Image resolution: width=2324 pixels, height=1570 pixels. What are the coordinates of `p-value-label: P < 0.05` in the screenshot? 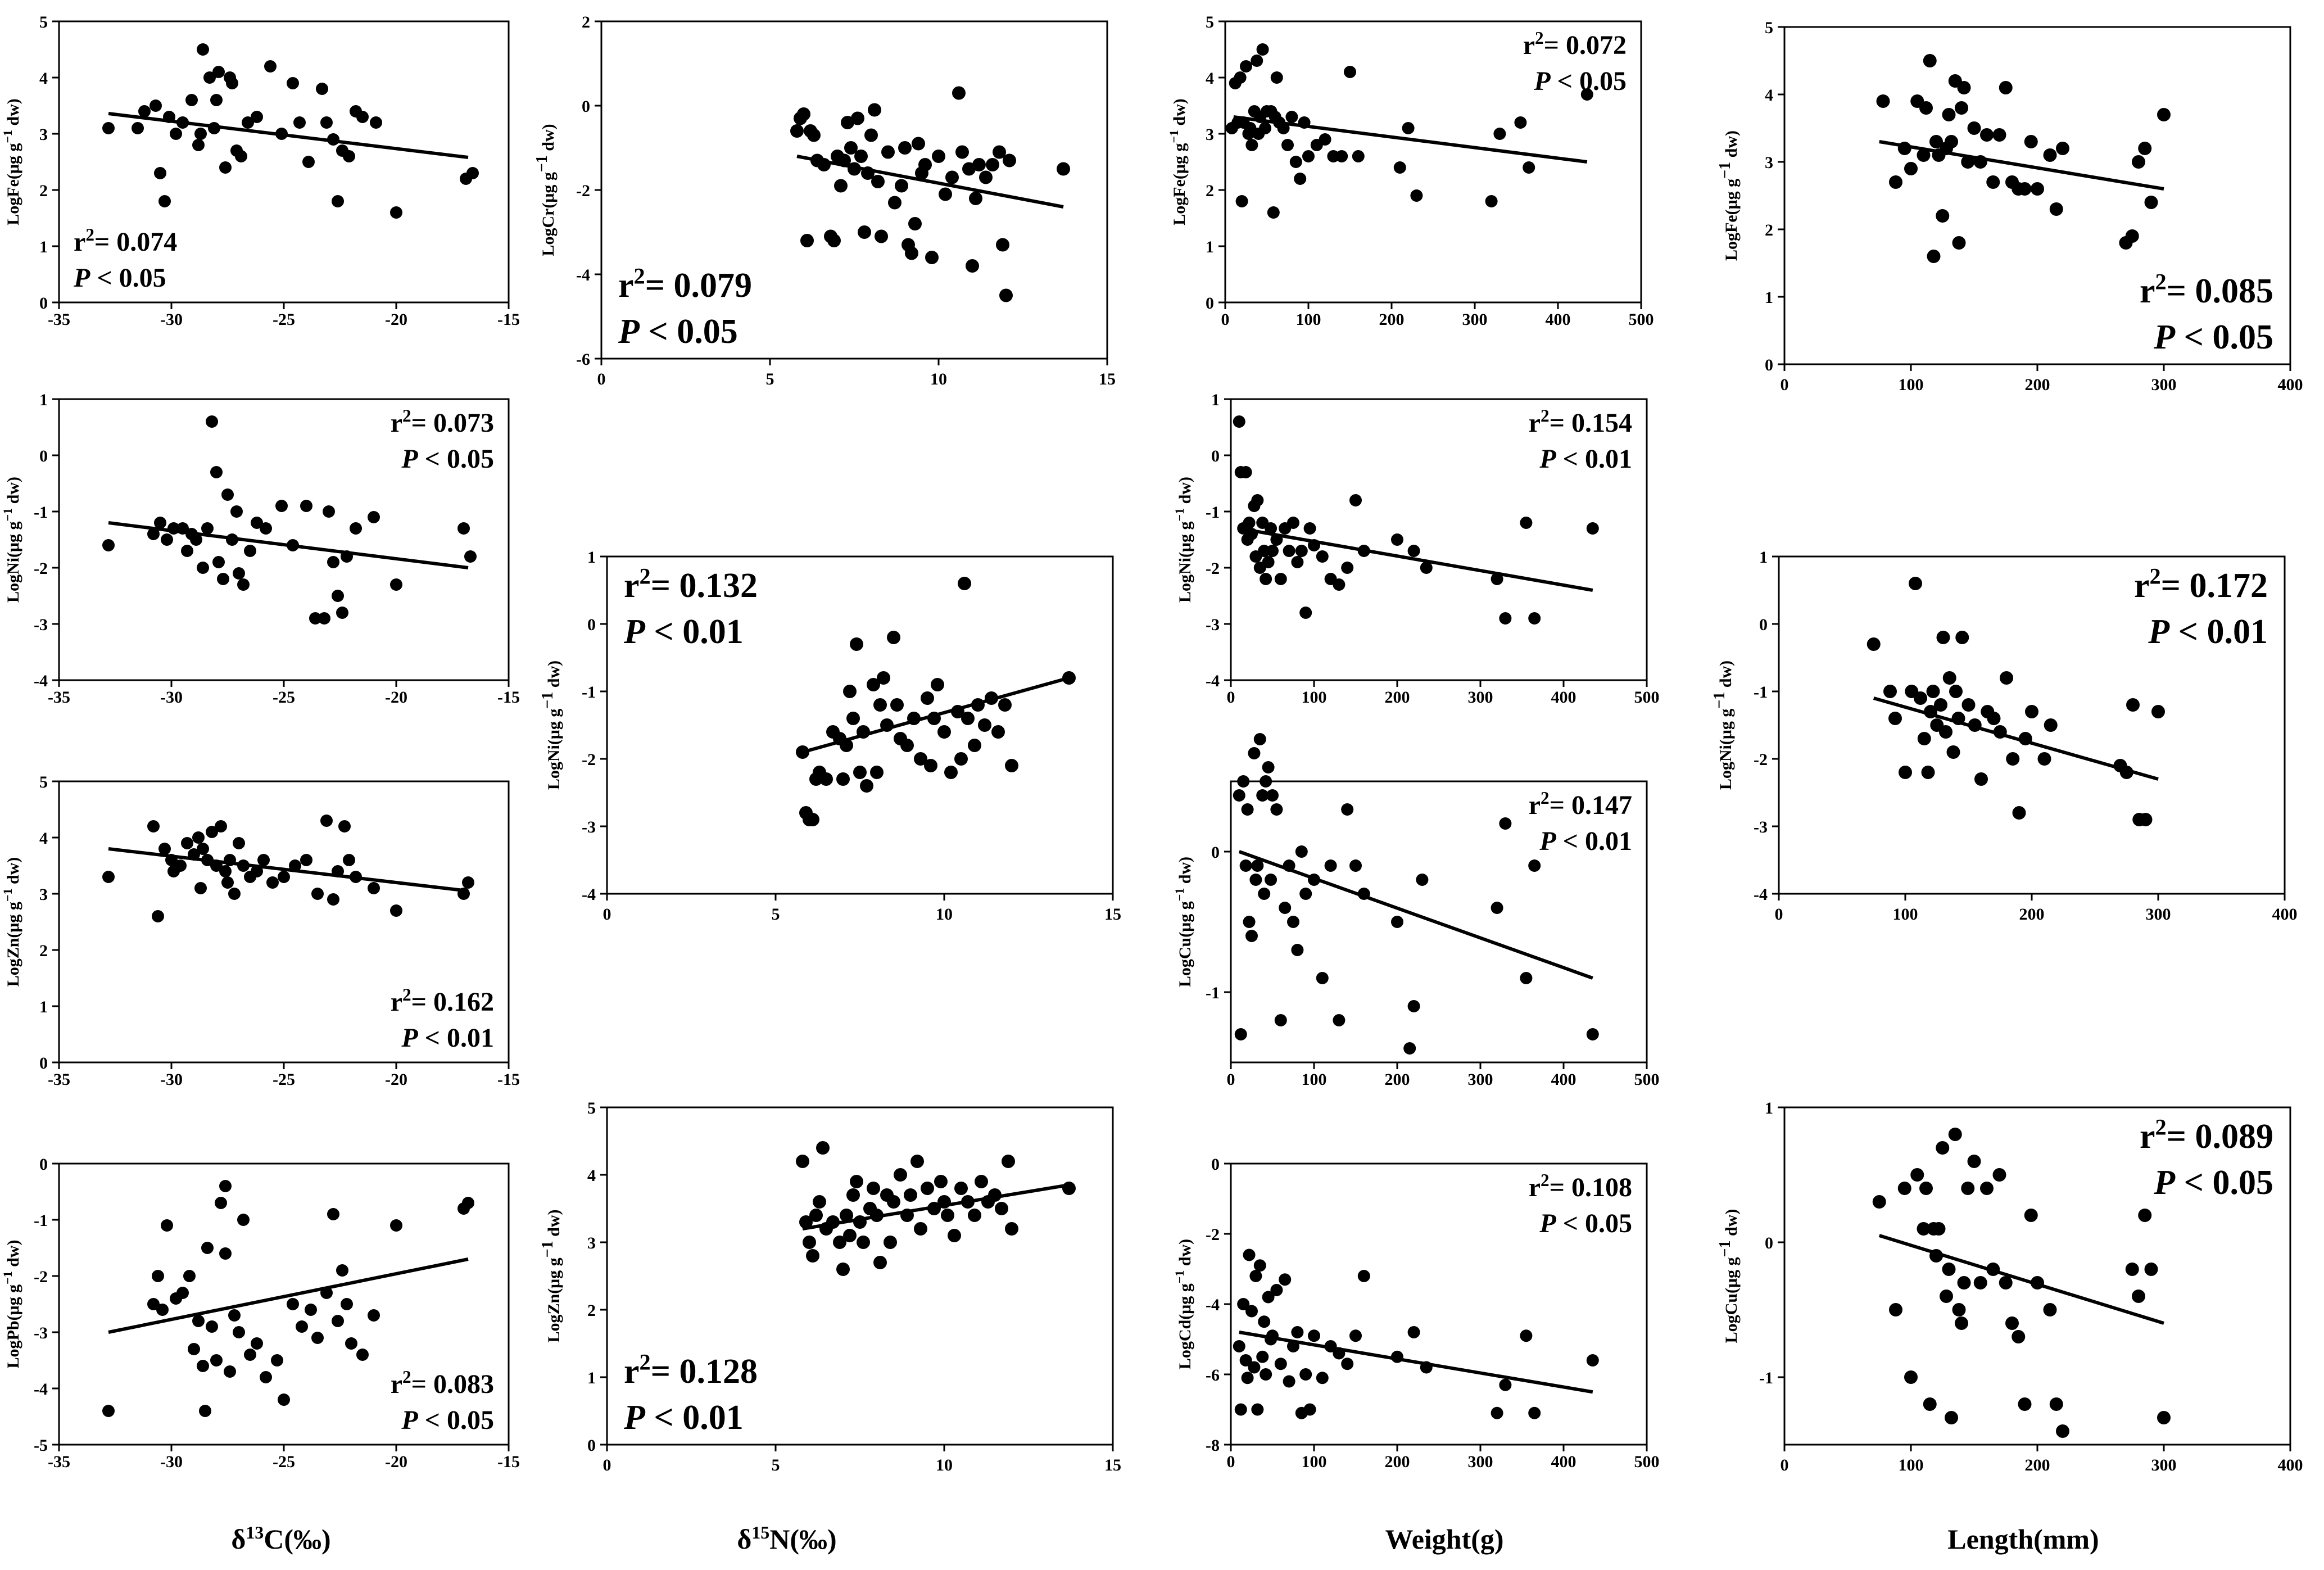 It's located at (1585, 1223).